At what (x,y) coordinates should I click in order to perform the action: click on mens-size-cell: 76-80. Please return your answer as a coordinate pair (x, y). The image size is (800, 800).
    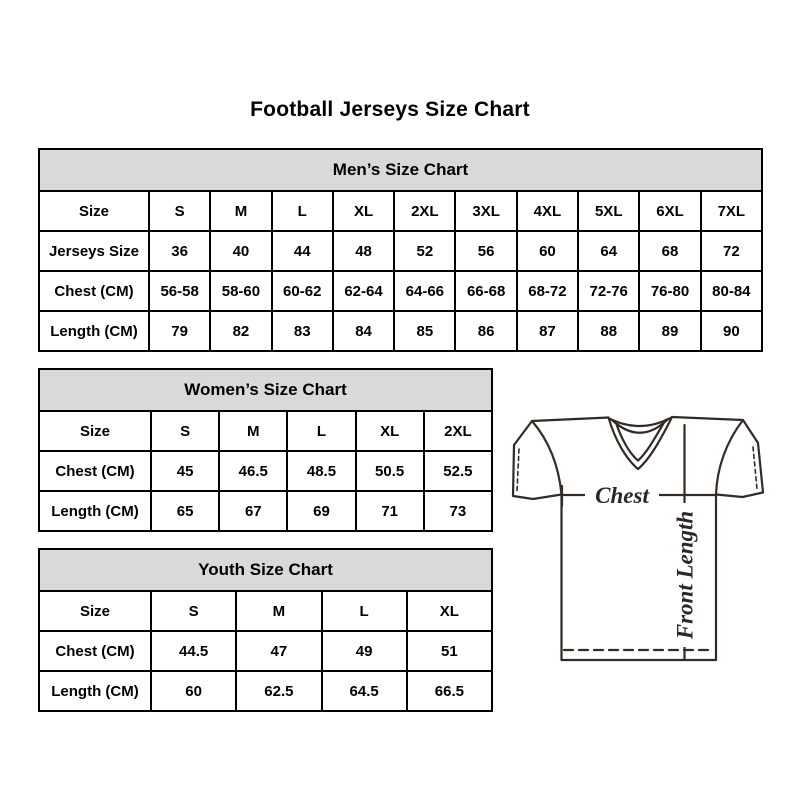
    Looking at the image, I should click on (670, 291).